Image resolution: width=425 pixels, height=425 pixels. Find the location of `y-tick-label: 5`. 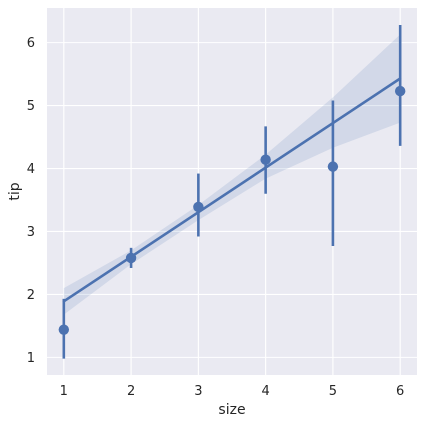

y-tick-label: 5 is located at coordinates (31, 106).